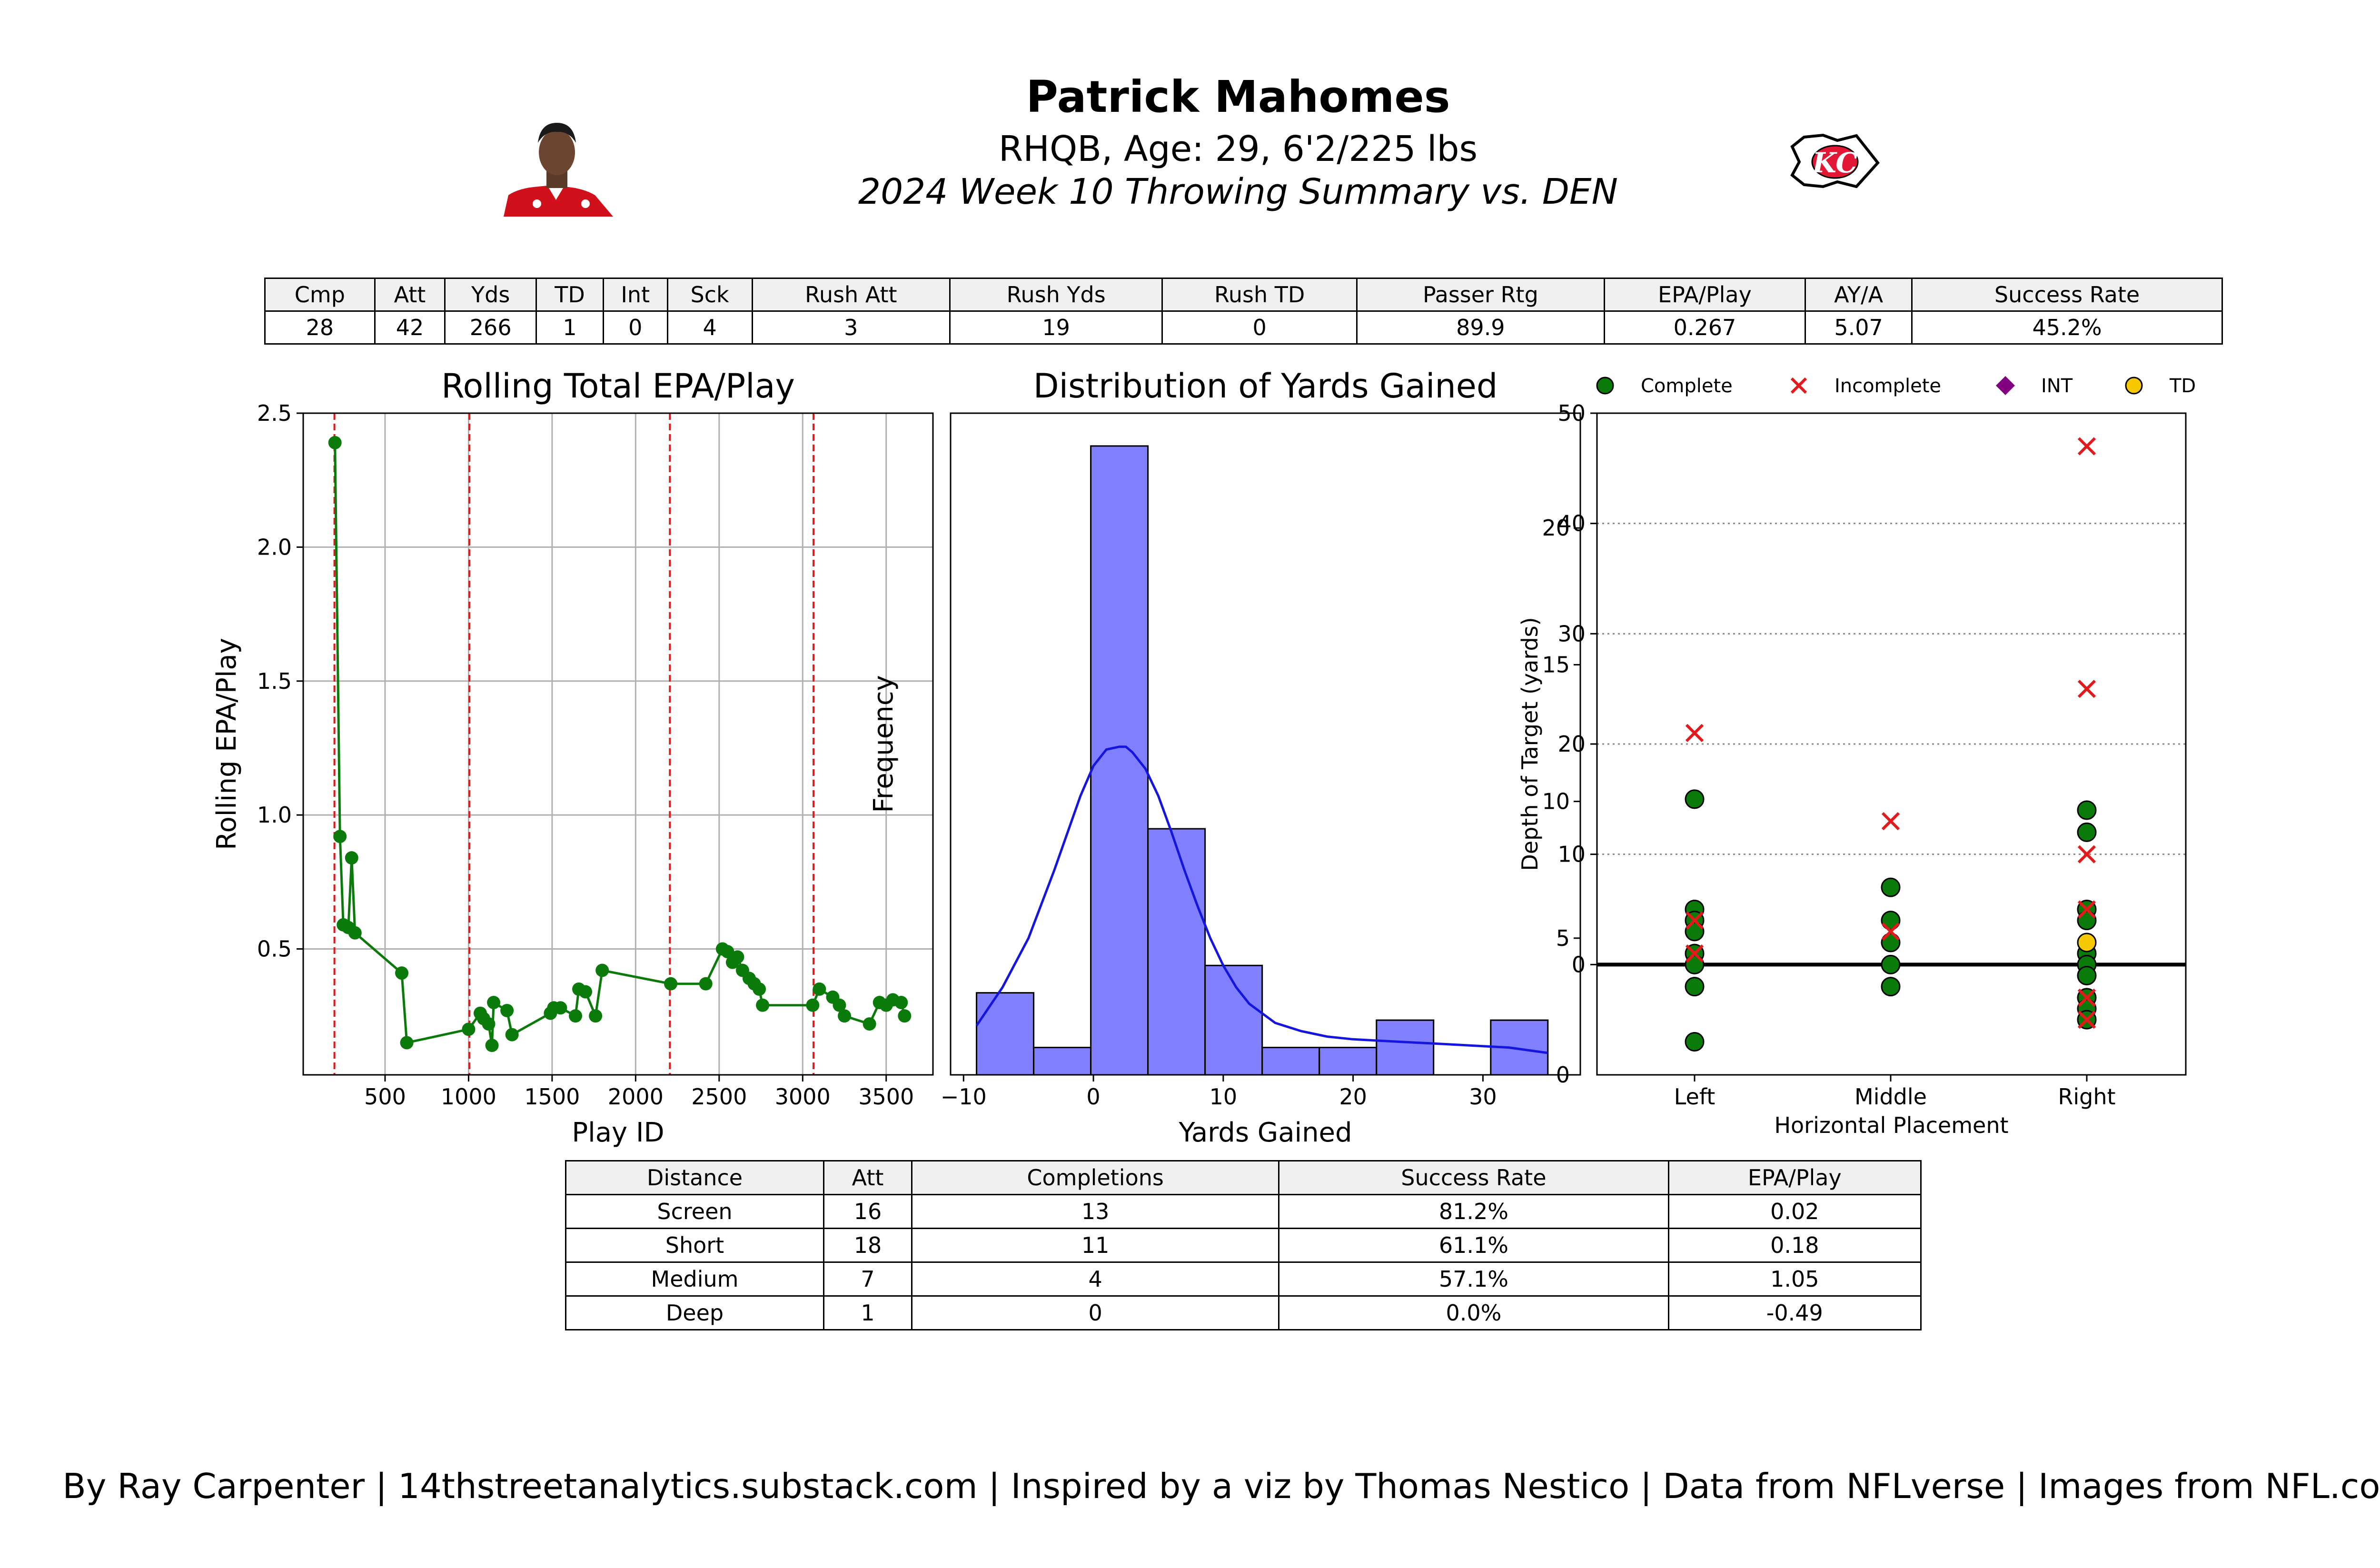 This screenshot has width=2380, height=1568. Describe the element at coordinates (883, 744) in the screenshot. I see `y-axis-label: Frequency` at that location.